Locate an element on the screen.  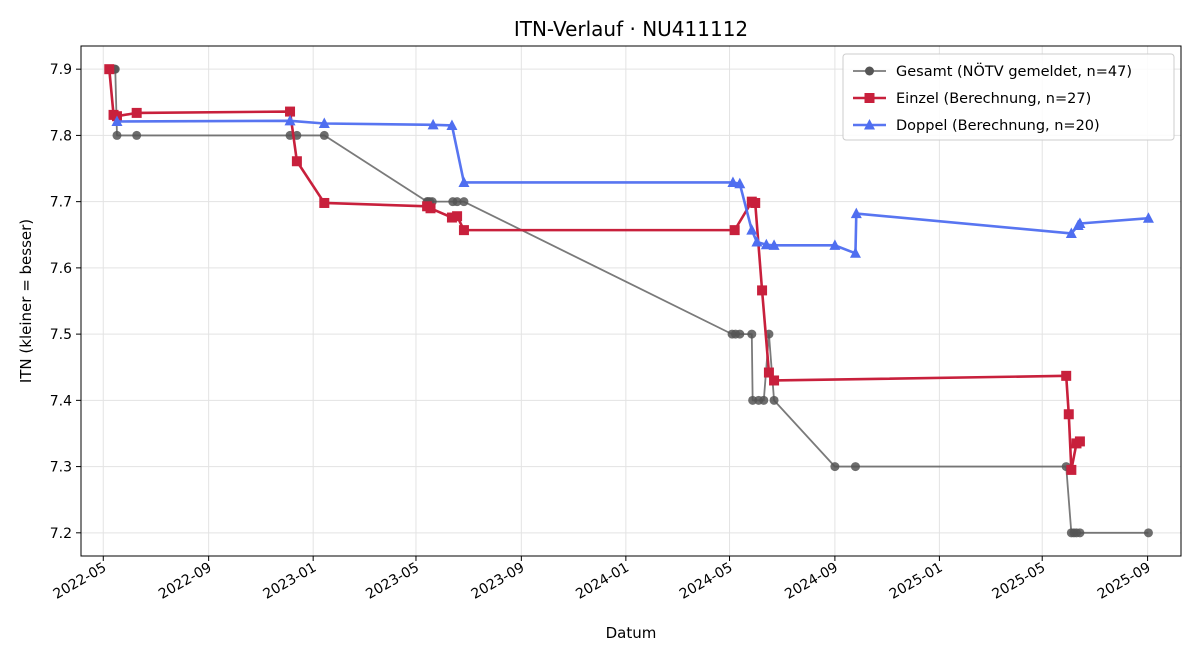
y-tick-label: 7.9 is located at coordinates (61, 70).